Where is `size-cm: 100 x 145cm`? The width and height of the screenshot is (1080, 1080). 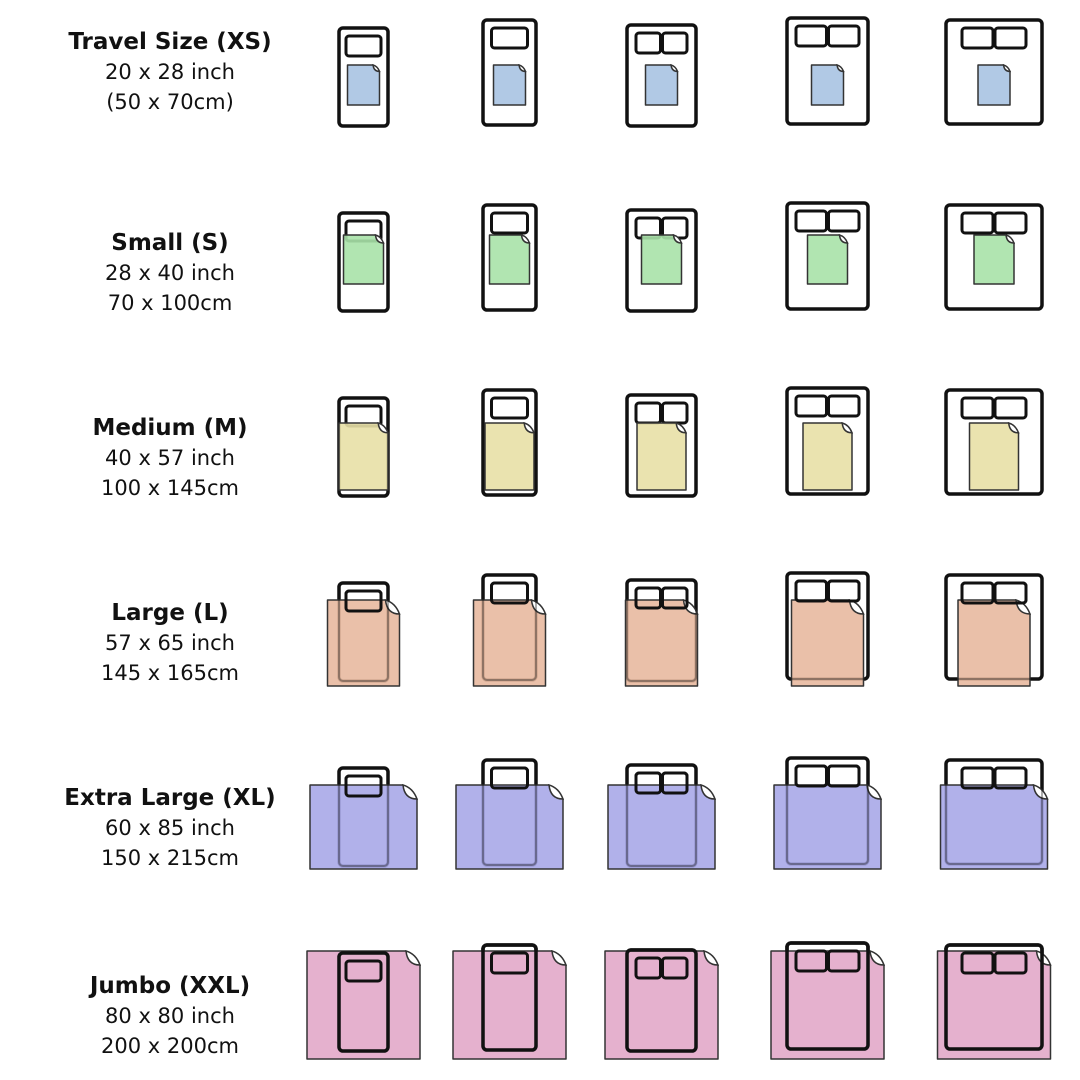 size-cm: 100 x 145cm is located at coordinates (170, 488).